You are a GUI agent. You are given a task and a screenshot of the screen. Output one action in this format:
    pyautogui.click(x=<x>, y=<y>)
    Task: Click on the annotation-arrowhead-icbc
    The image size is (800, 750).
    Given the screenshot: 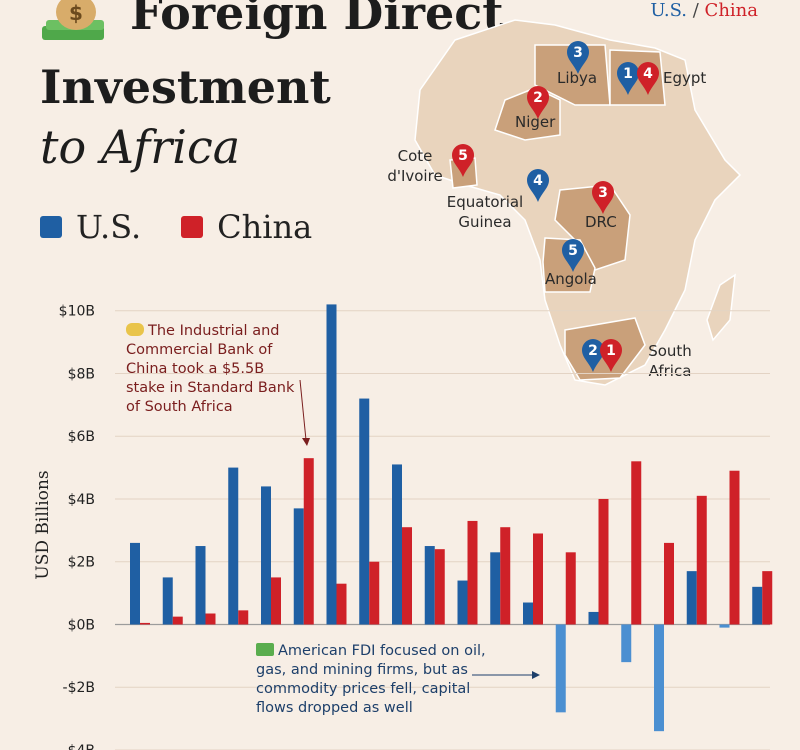 What is the action you would take?
    pyautogui.click(x=306, y=442)
    